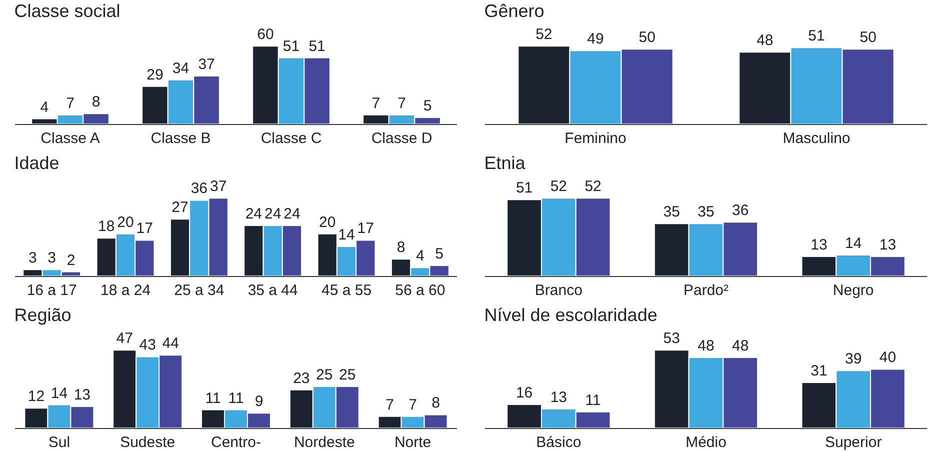  Describe the element at coordinates (324, 442) in the screenshot. I see `x-tick-label: Nordeste` at that location.